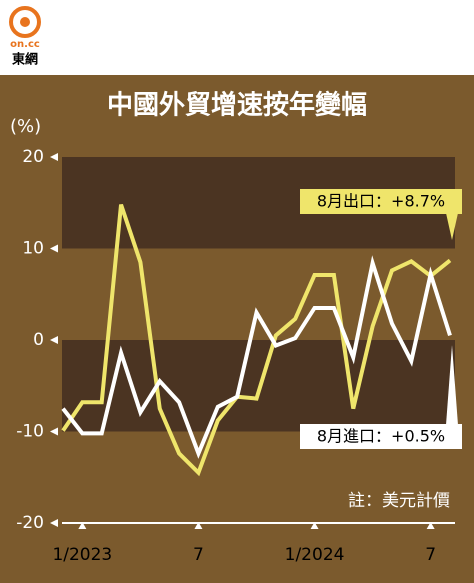 This screenshot has height=583, width=474. I want to click on y-axis-label: (%), so click(25, 126).